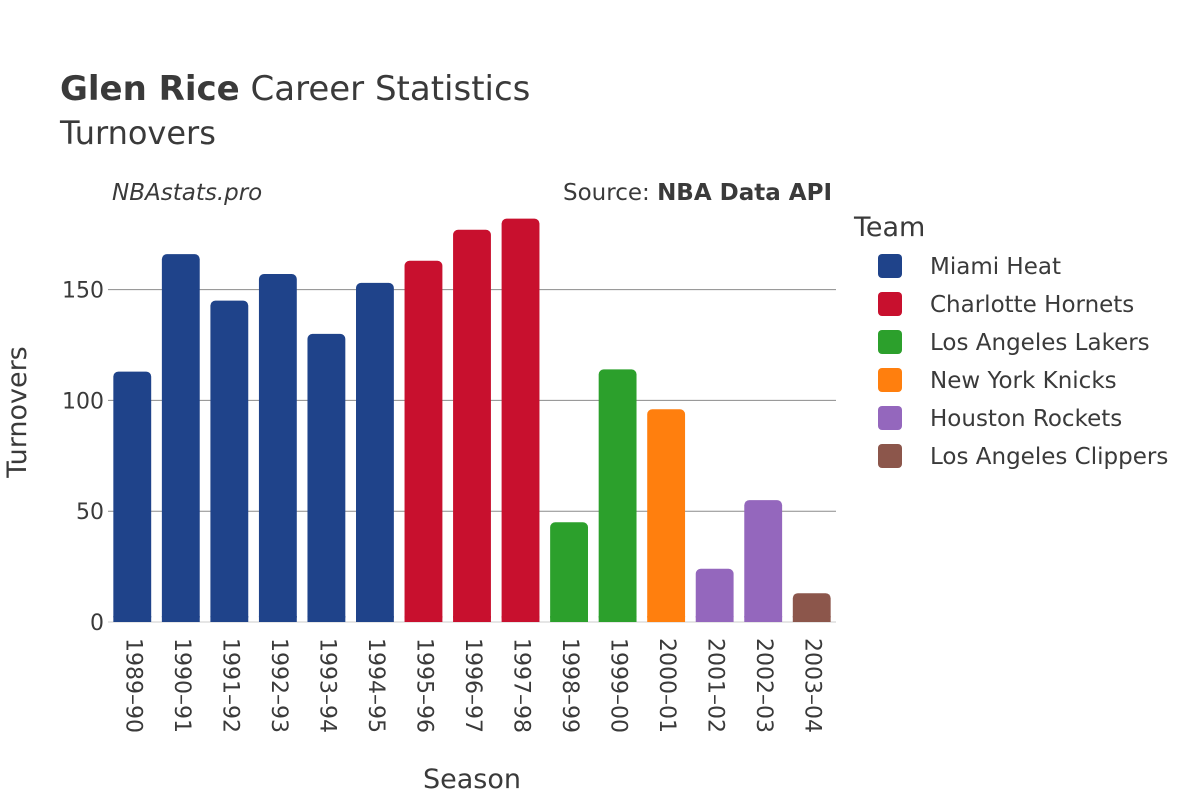 This screenshot has width=1200, height=800. I want to click on x-tick-label: 1998–99, so click(569, 685).